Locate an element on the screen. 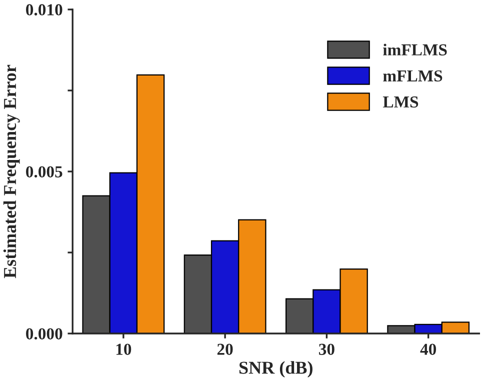  x-tick-label: 30 is located at coordinates (326, 349).